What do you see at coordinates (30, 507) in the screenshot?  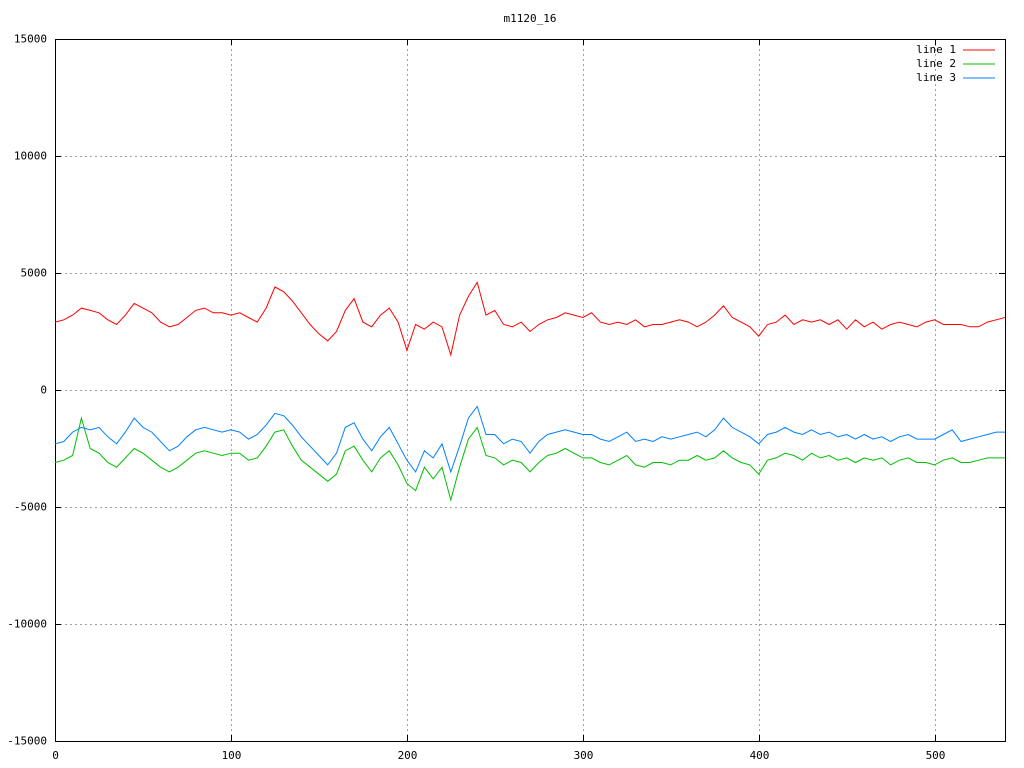 I see `y-tick-label: -5000` at bounding box center [30, 507].